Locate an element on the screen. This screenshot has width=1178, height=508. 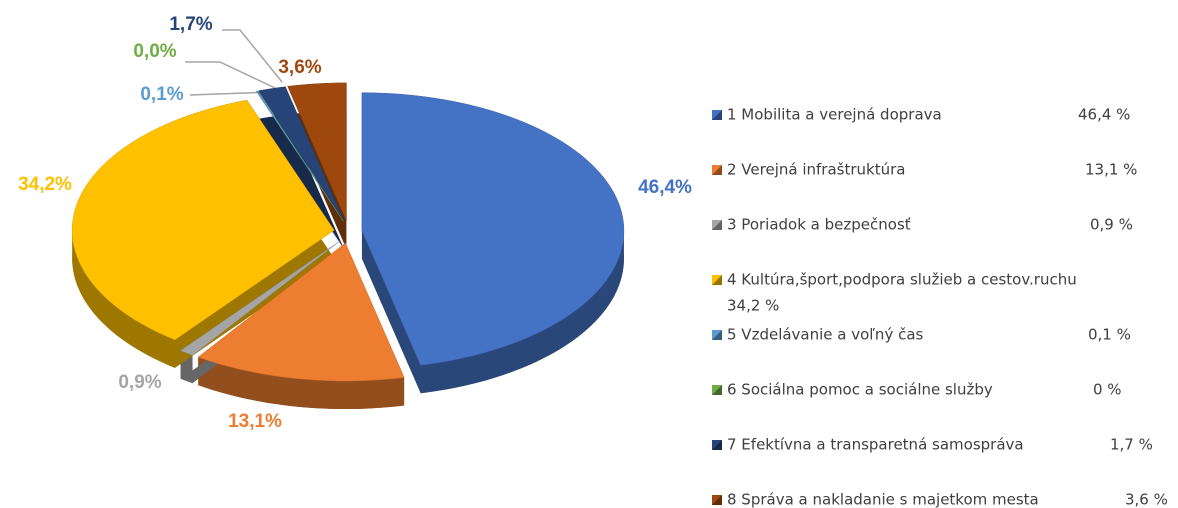
legend-label: 5 Vzdelávanie a voľný čas is located at coordinates (825, 335).